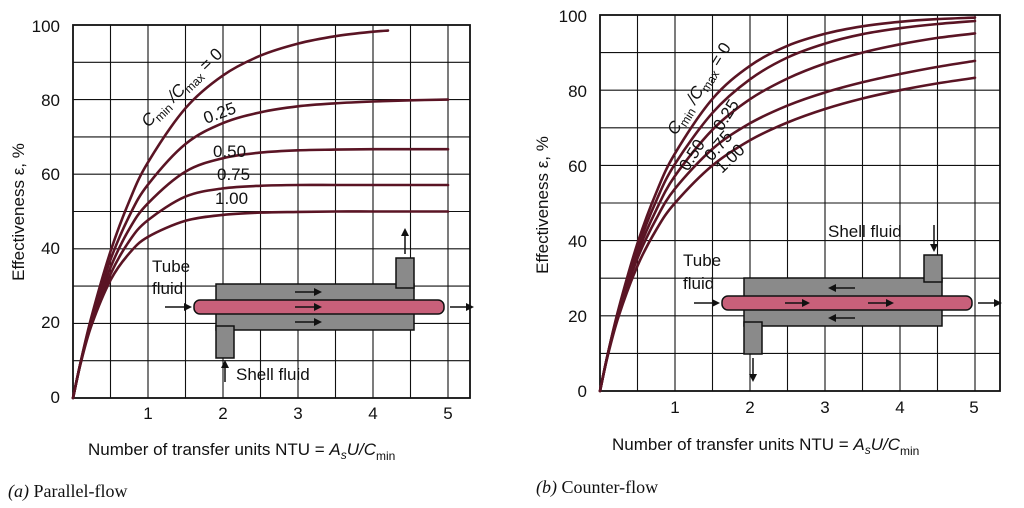  I want to click on curve-label-0.75: 0.75, so click(233, 174).